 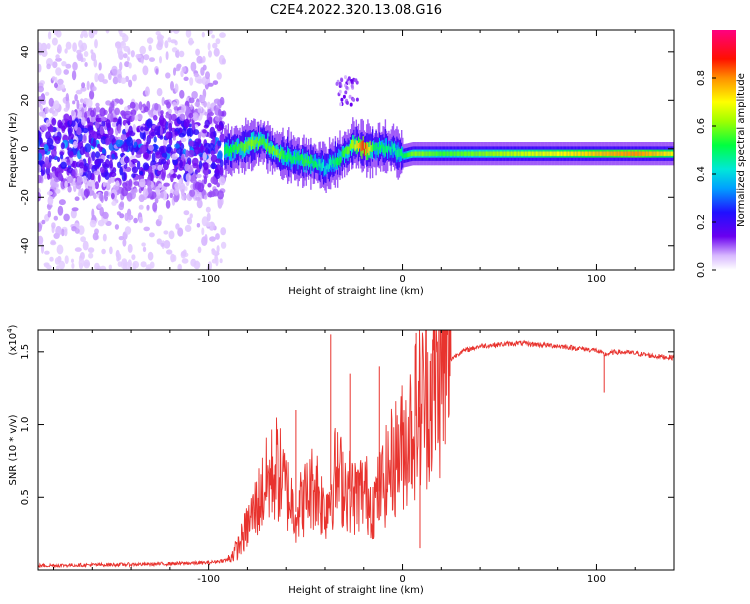 What do you see at coordinates (596, 279) in the screenshot?
I see `x-tick-label: 100` at bounding box center [596, 279].